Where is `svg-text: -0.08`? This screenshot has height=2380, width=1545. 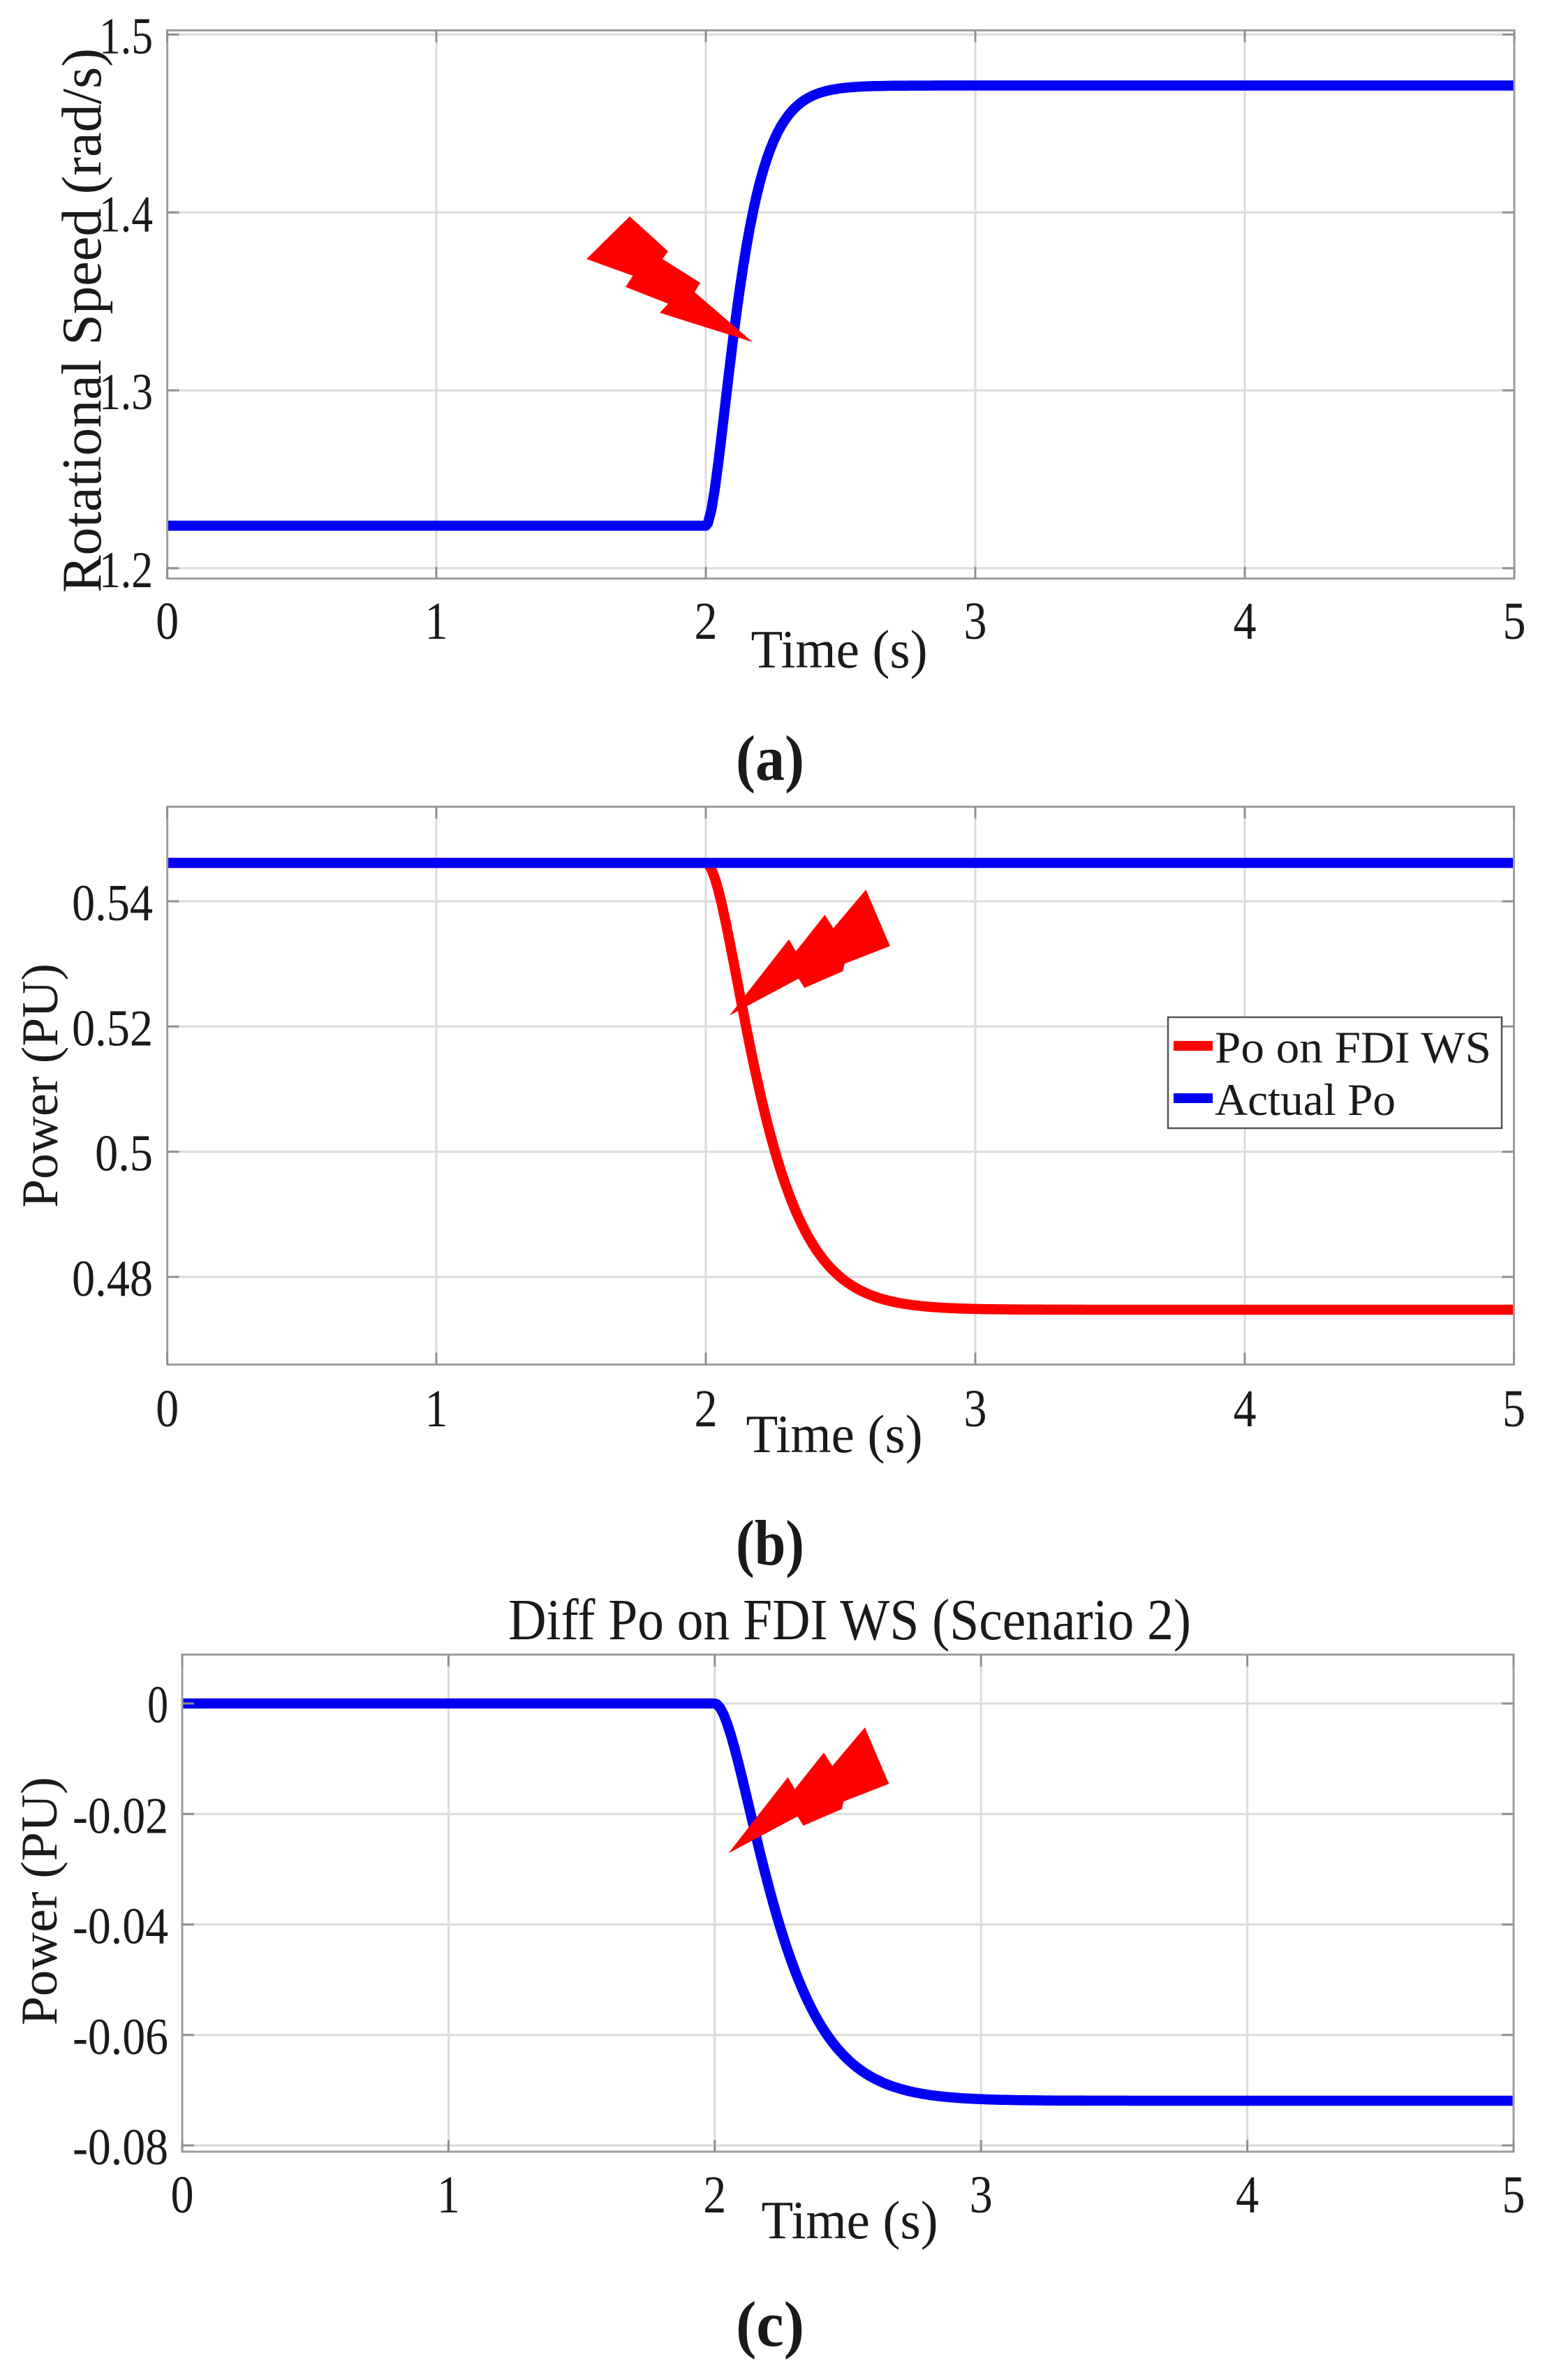 svg-text: -0.08 is located at coordinates (121, 2147).